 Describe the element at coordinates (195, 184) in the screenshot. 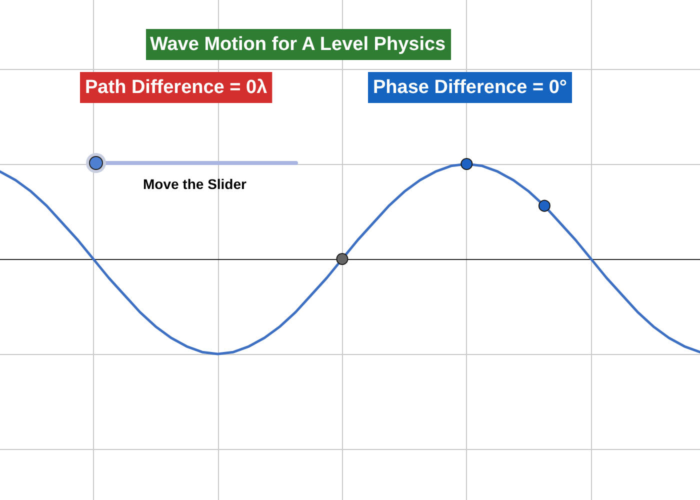

I see `annotation: Move the Slider` at that location.